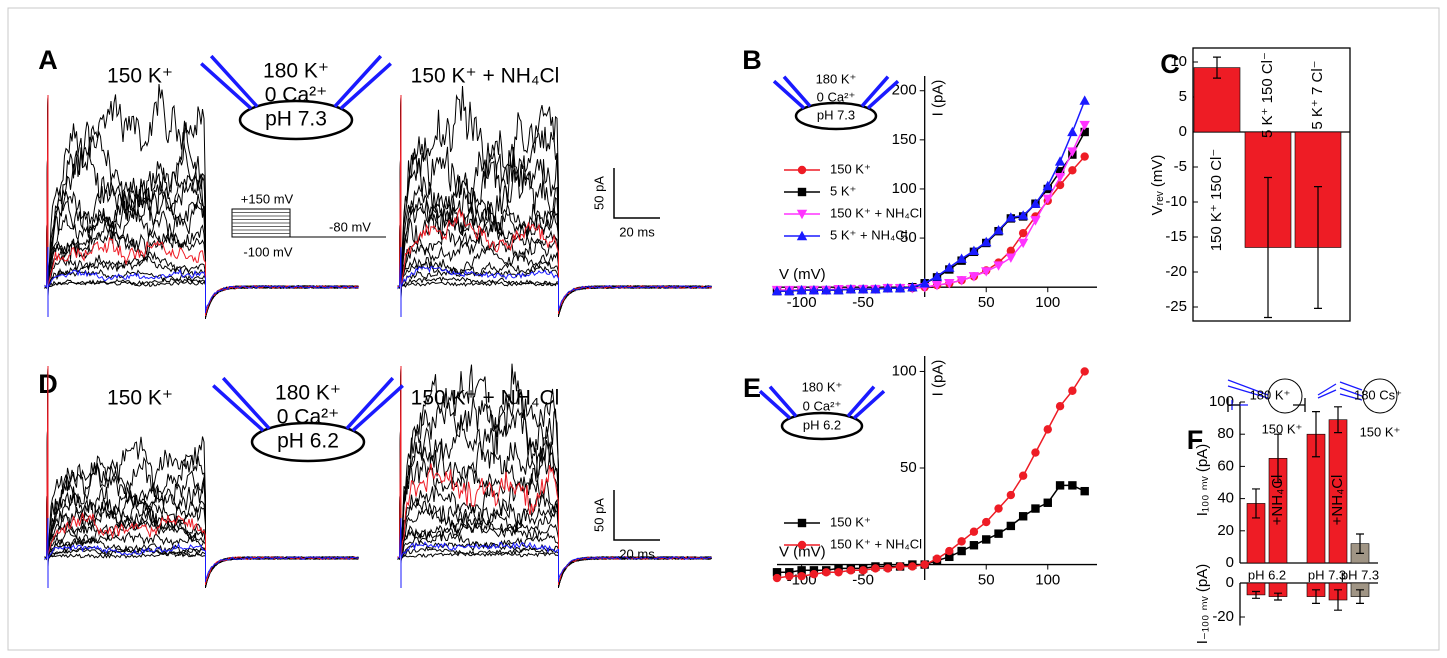 The image size is (1447, 658). Describe the element at coordinates (485, 76) in the screenshot. I see `condition-label: 150 K⁺ + NH₄Cl` at that location.